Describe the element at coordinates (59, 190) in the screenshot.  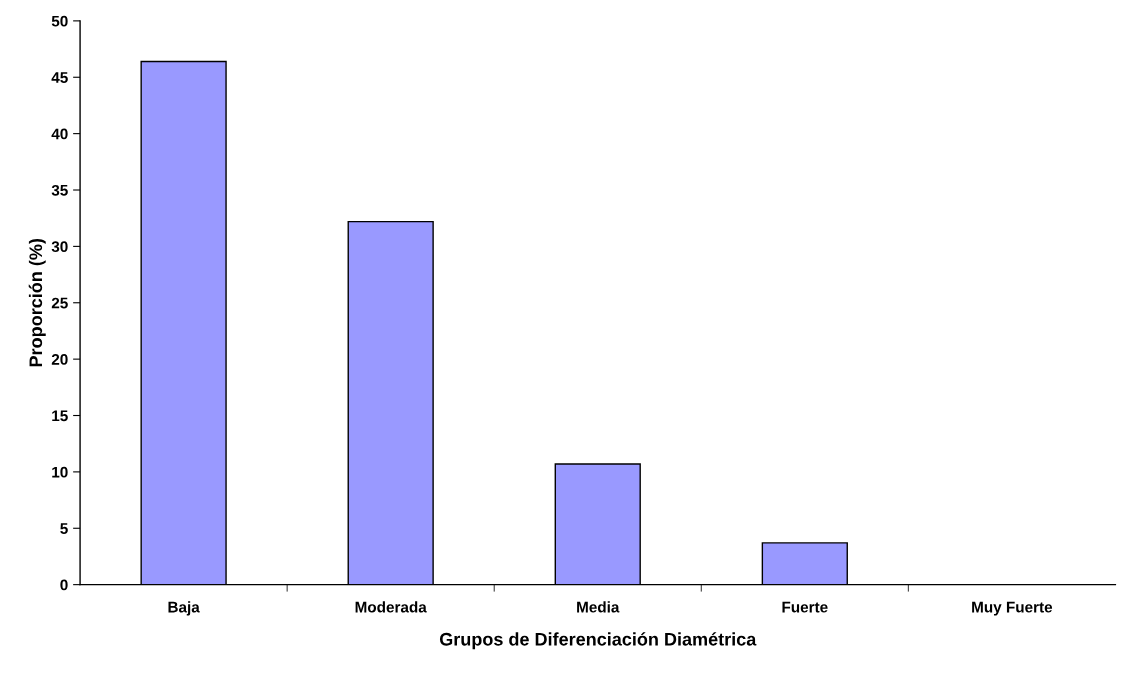
I see `y-tick-label: 35` at that location.